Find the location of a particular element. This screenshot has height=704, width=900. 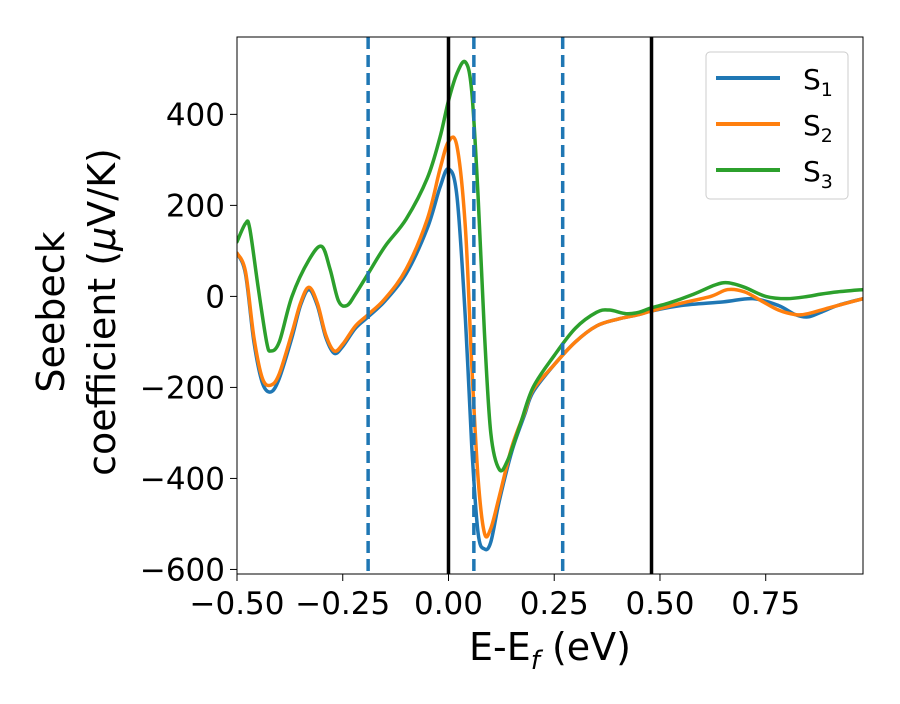

y-tick-label: 400 is located at coordinates (195, 115).